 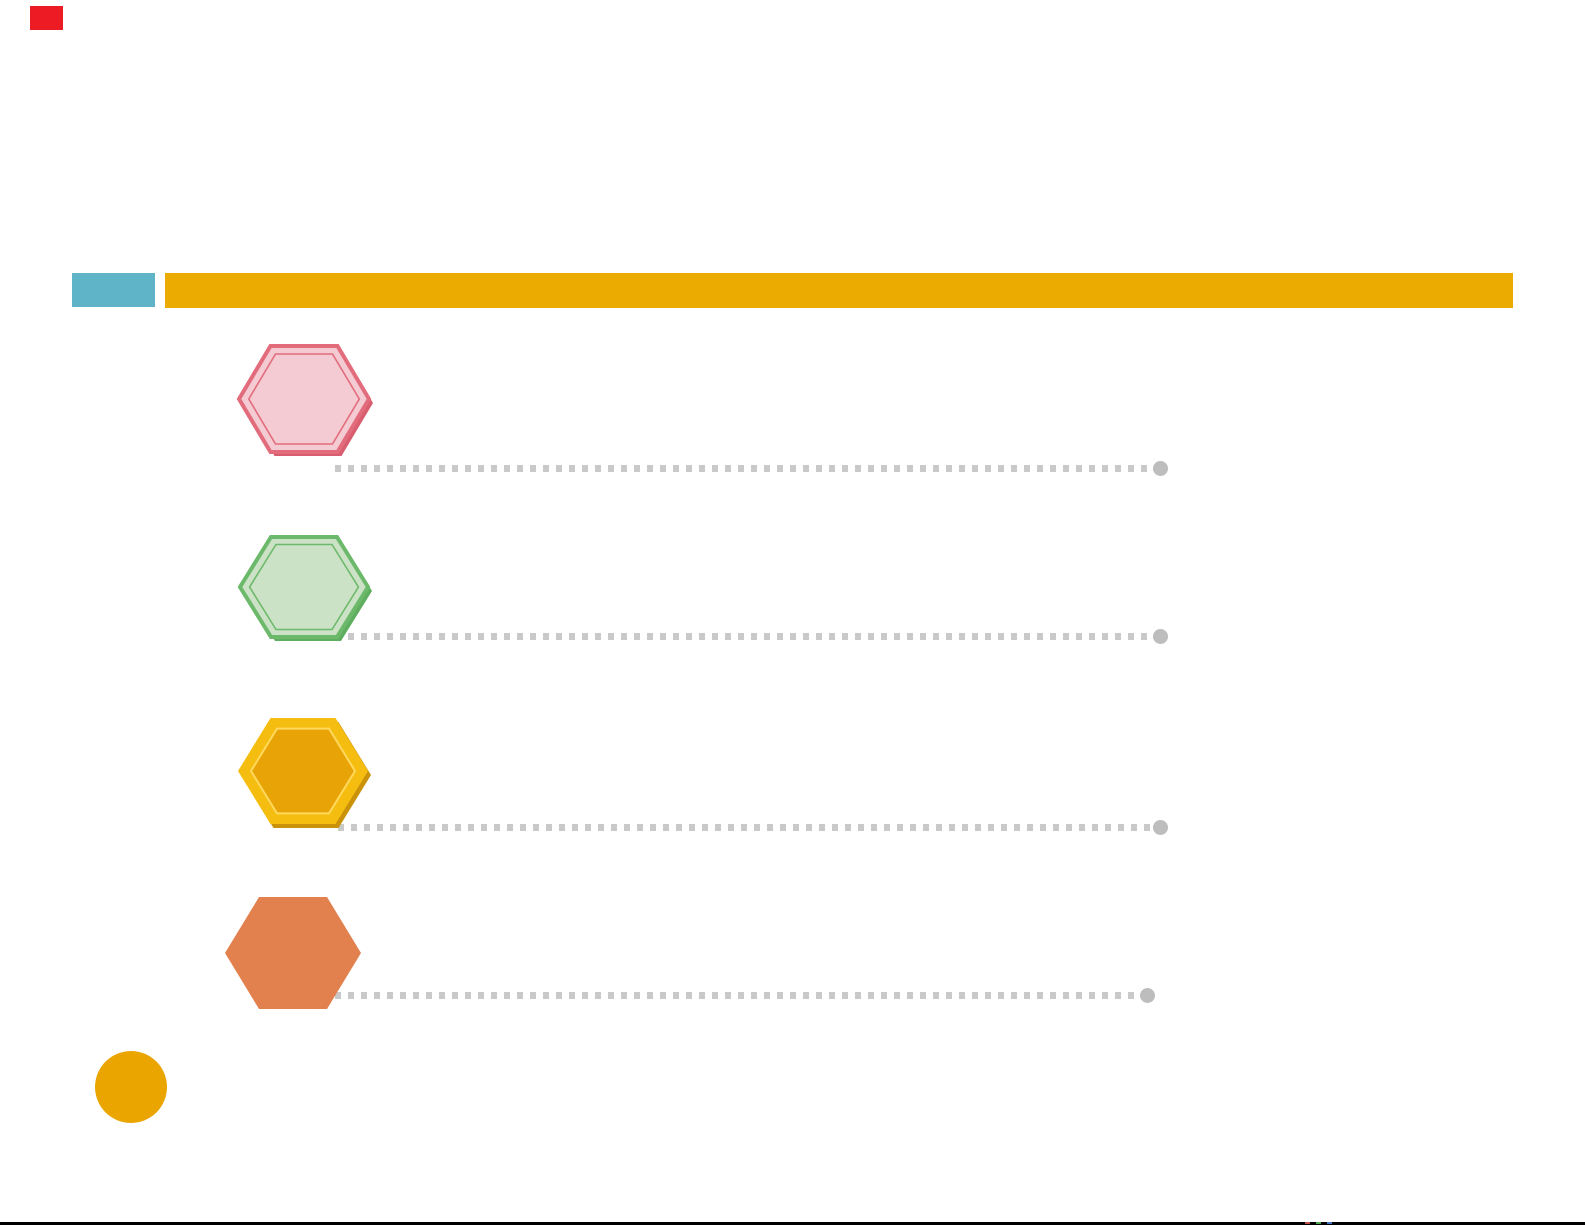 I want to click on hexagon-face, so click(x=303, y=771).